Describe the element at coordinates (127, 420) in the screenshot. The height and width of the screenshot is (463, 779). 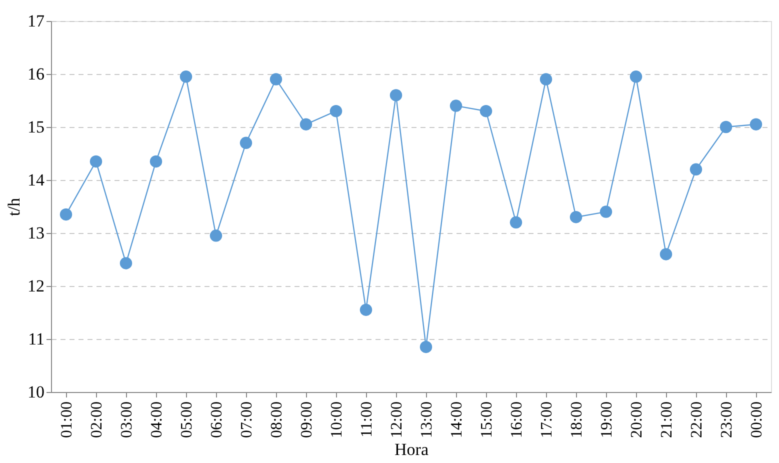
I see `x-tick-label: 03:00` at that location.